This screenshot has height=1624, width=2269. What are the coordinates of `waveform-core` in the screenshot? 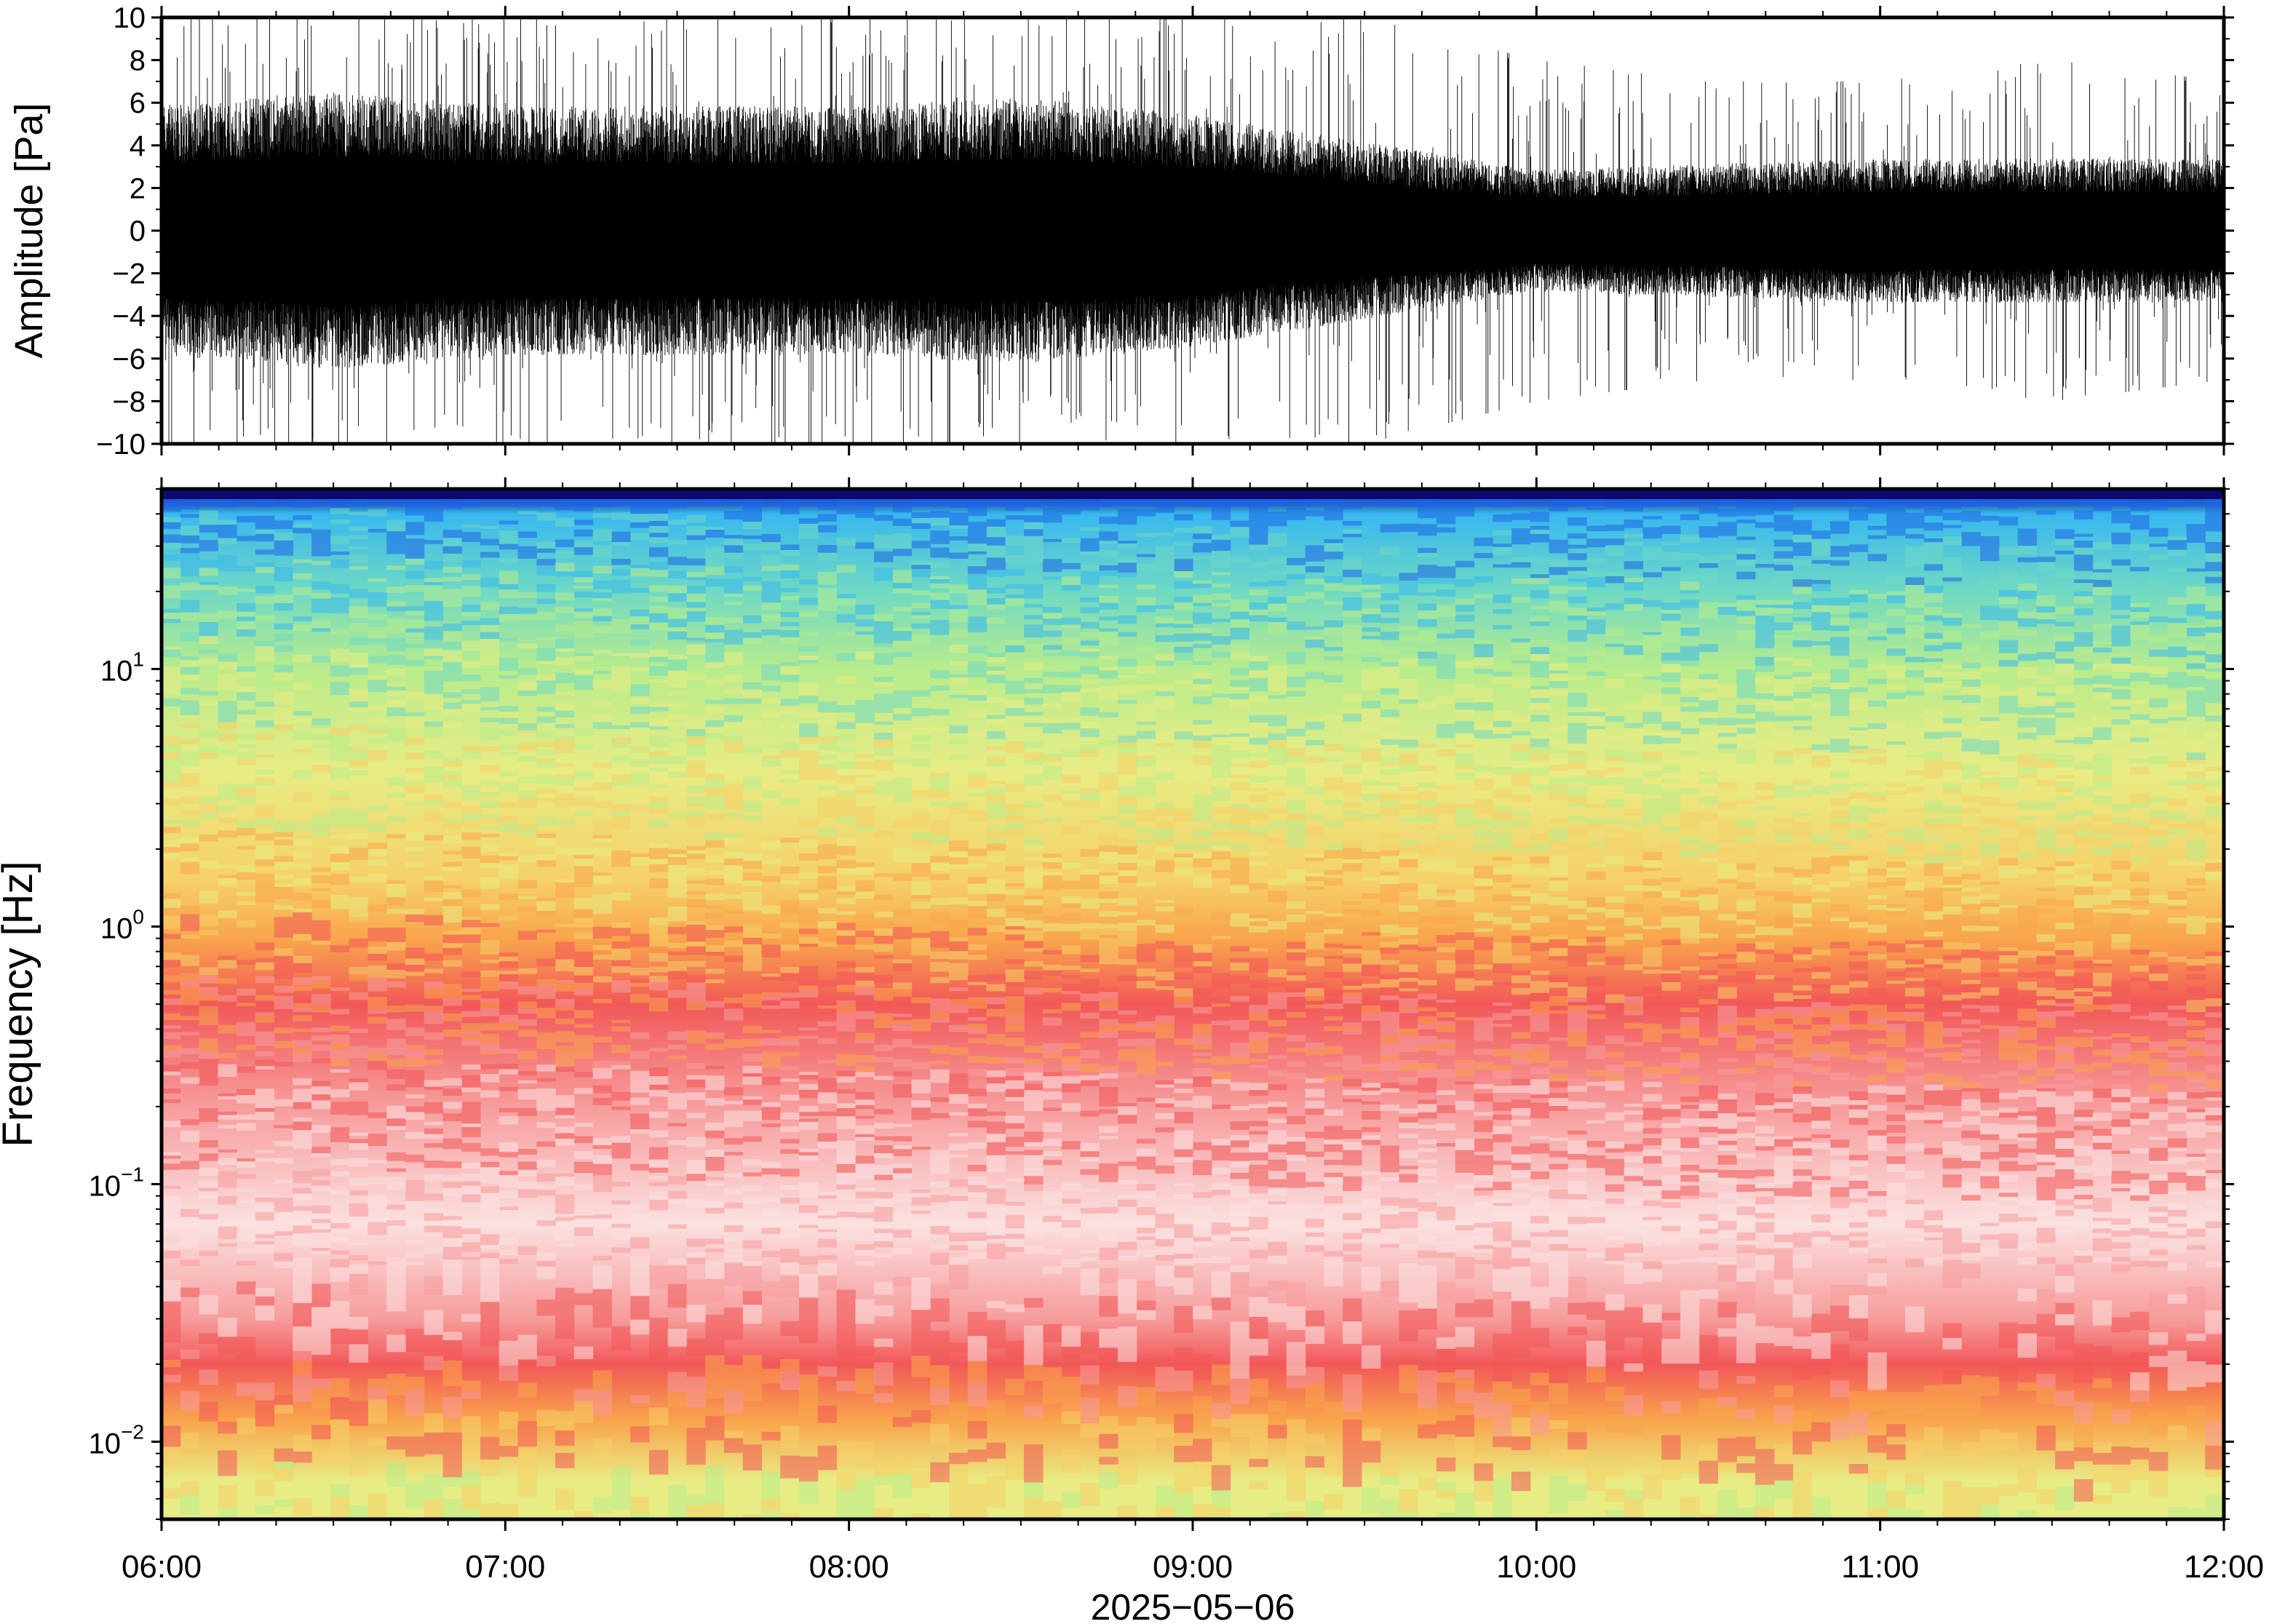 It's located at (1193, 231).